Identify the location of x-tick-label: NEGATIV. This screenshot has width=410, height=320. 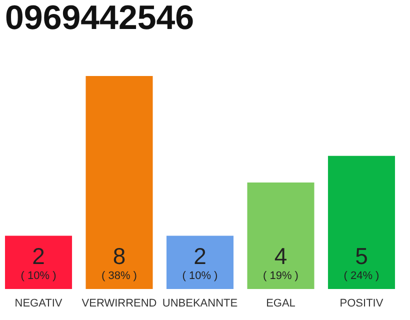
(38, 304).